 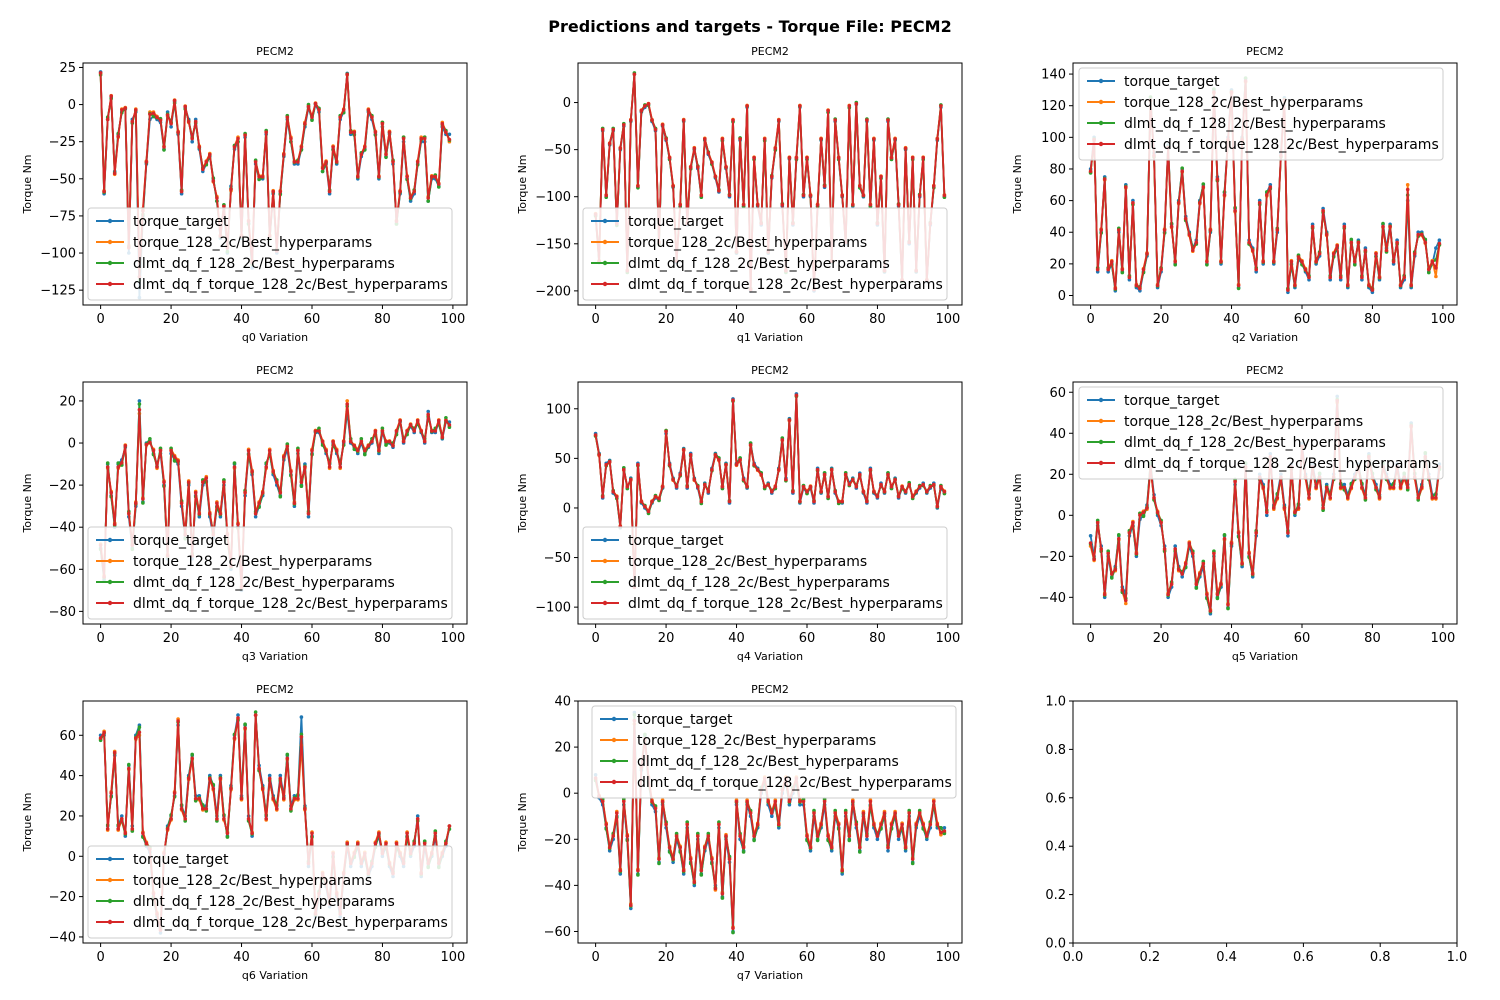 I want to click on y-tick-label: 140, so click(x=1053, y=75).